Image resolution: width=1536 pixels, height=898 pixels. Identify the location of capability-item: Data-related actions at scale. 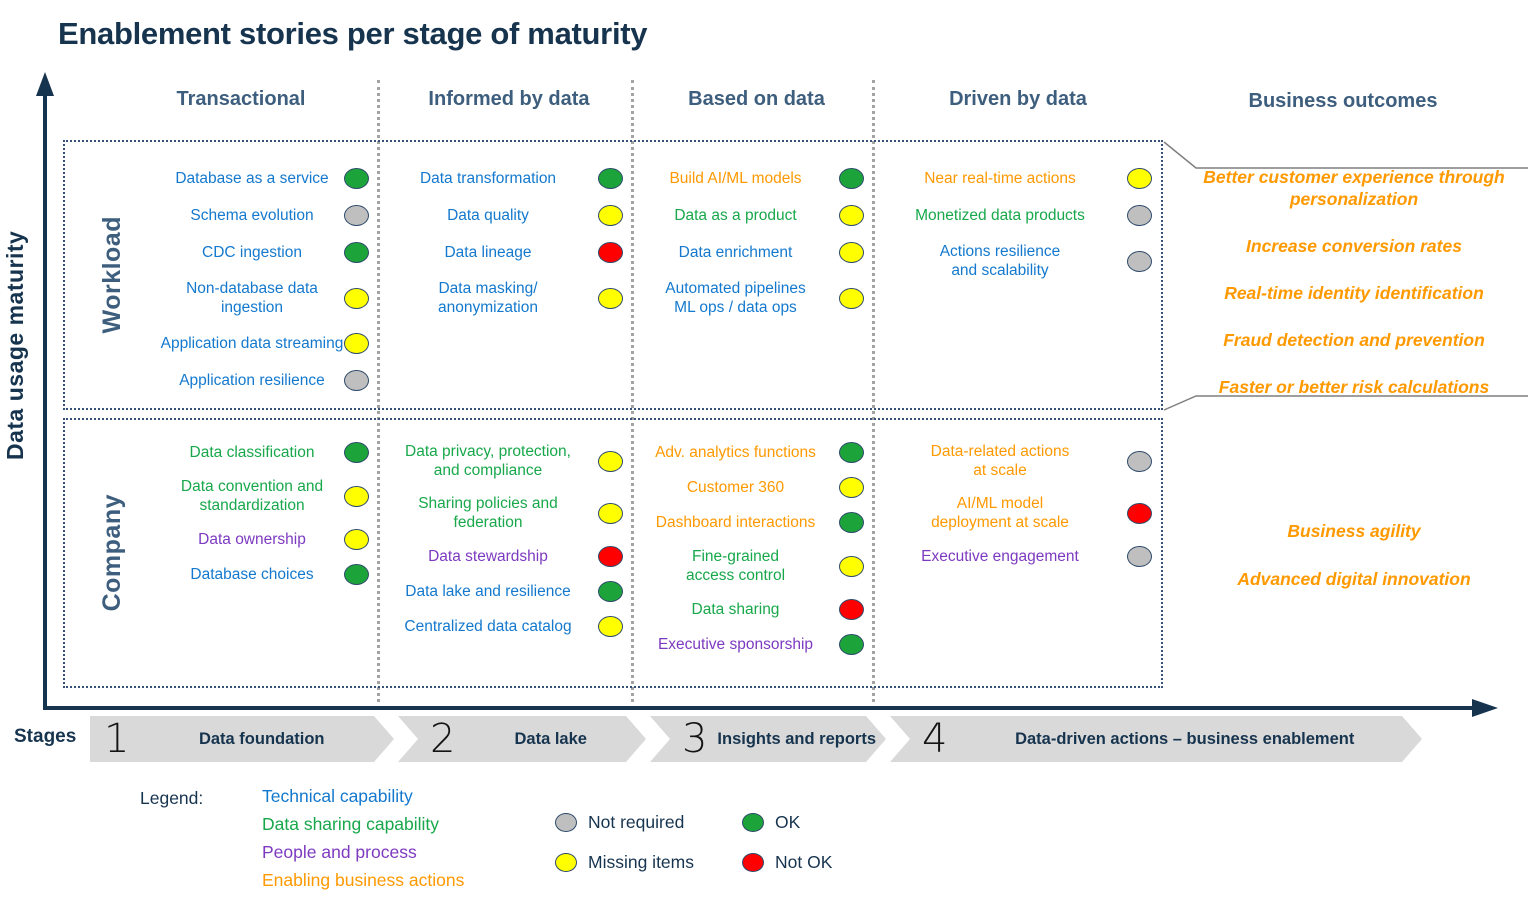
(1017, 461).